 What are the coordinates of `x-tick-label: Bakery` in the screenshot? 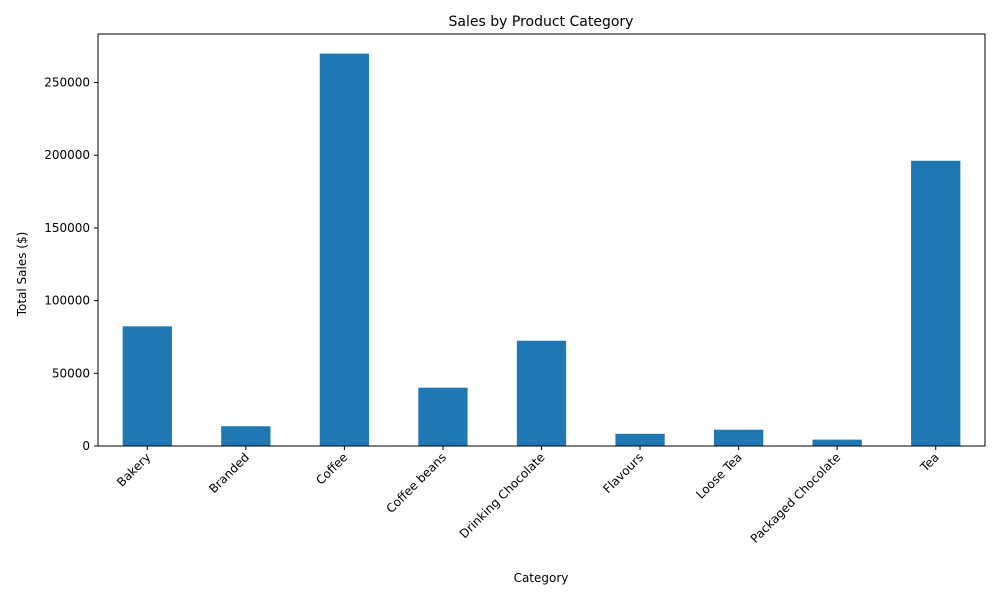 It's located at (133, 469).